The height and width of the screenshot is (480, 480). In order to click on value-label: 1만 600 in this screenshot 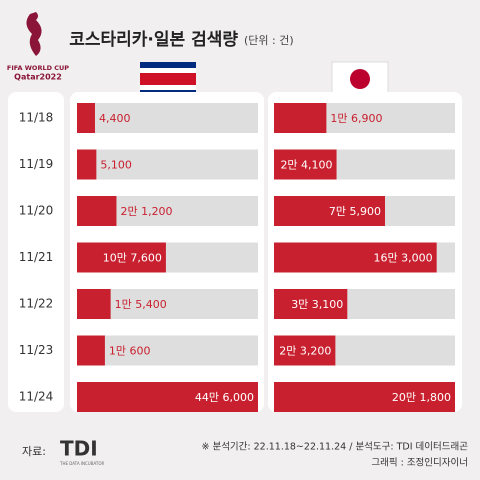, I will do `click(130, 351)`.